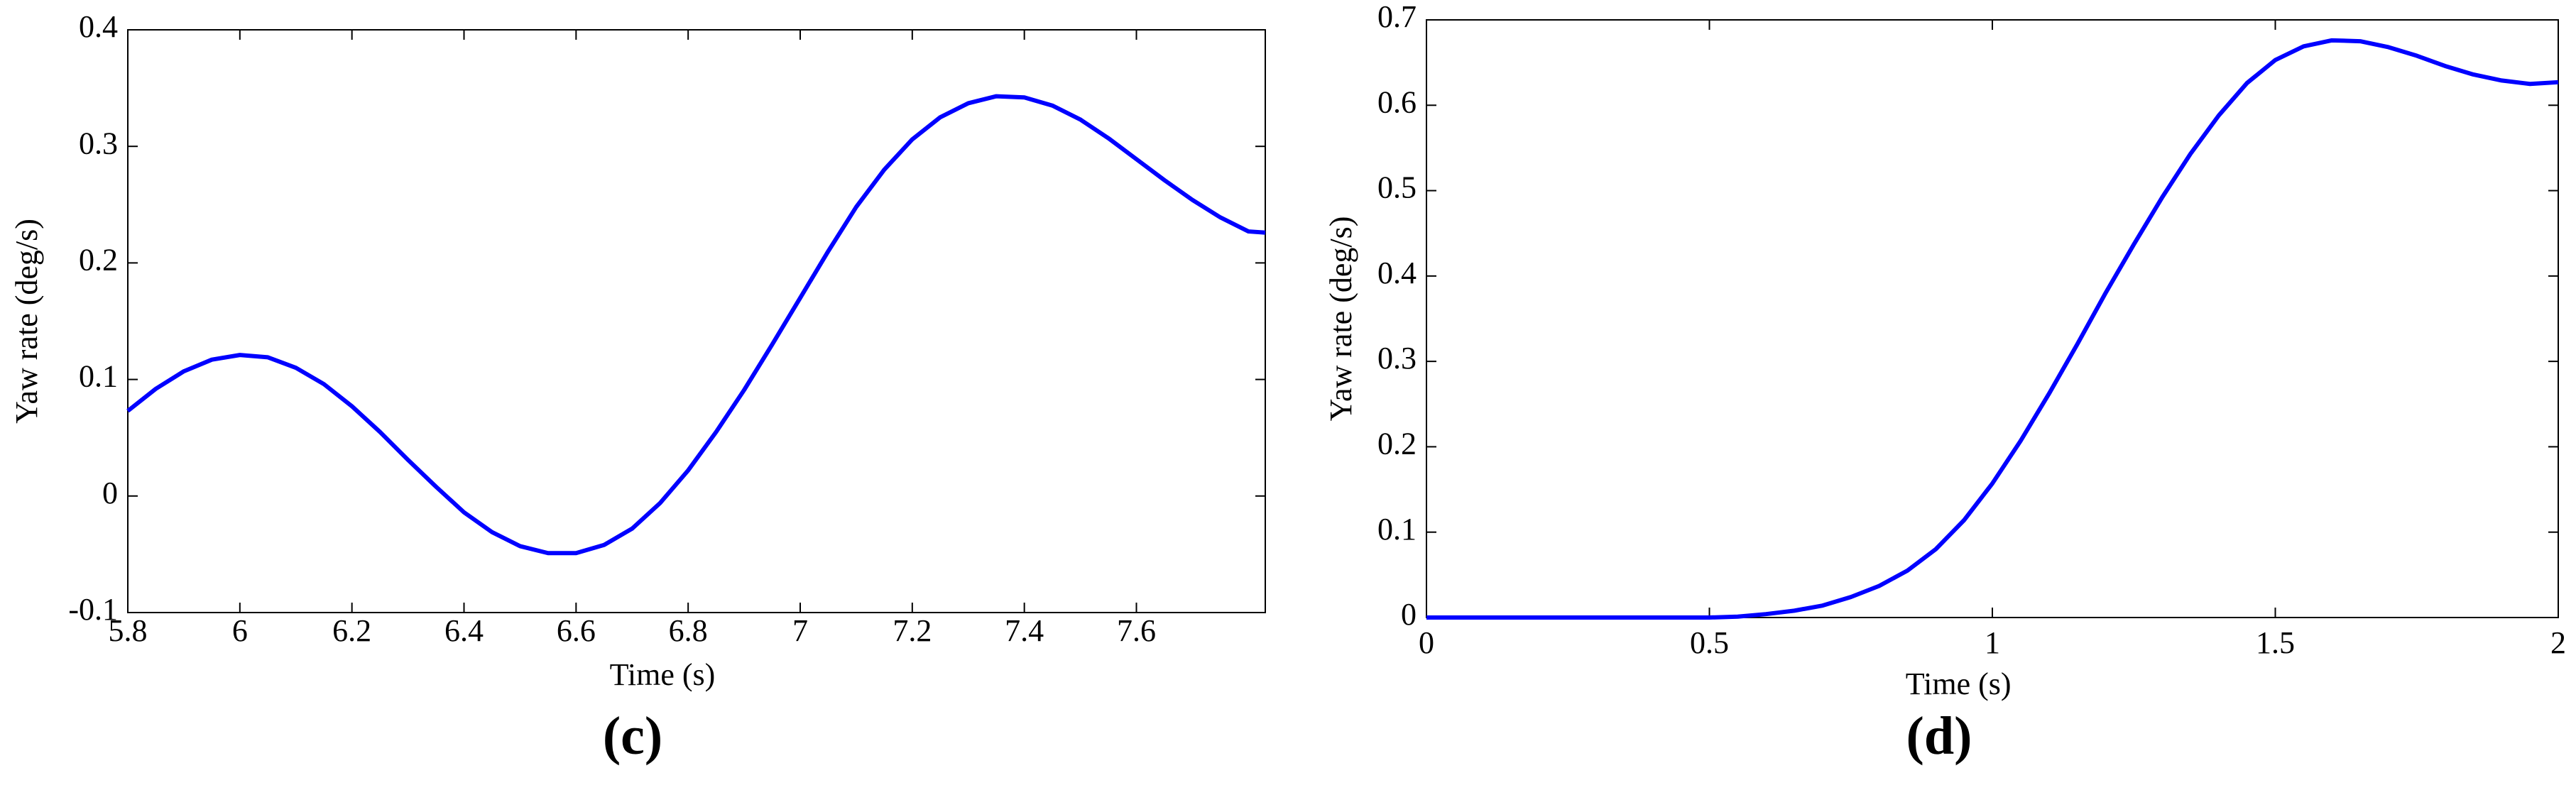  I want to click on y-tick-label: 0.6, so click(1397, 101).